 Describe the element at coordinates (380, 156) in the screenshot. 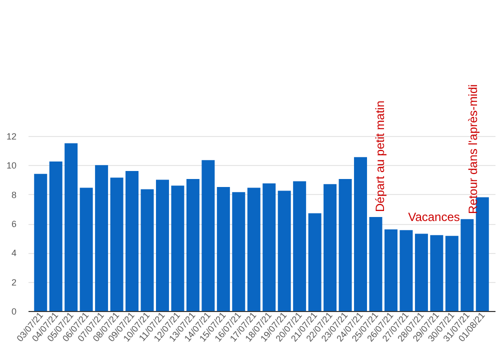

I see `annotation: Départ au petit matin` at that location.